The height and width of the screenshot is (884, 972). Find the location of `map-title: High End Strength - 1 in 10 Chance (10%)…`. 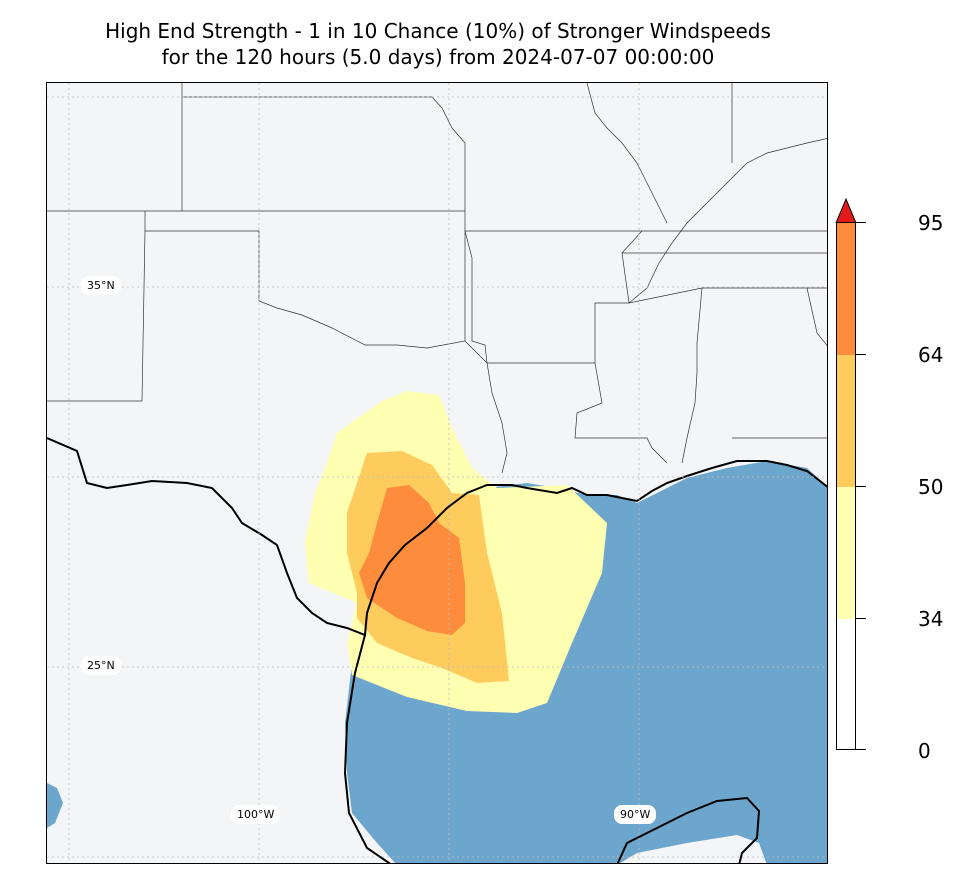

map-title: High End Strength - 1 in 10 Chance (10%)… is located at coordinates (438, 44).